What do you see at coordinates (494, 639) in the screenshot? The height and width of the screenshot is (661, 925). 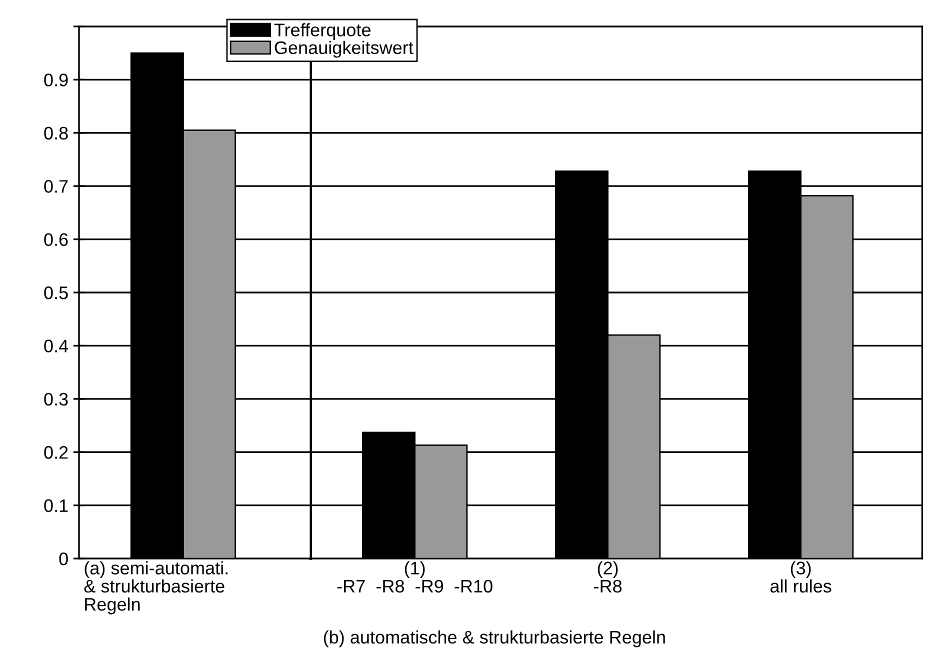 I see `text: (b) automatische & strukturbasierte Regeln` at bounding box center [494, 639].